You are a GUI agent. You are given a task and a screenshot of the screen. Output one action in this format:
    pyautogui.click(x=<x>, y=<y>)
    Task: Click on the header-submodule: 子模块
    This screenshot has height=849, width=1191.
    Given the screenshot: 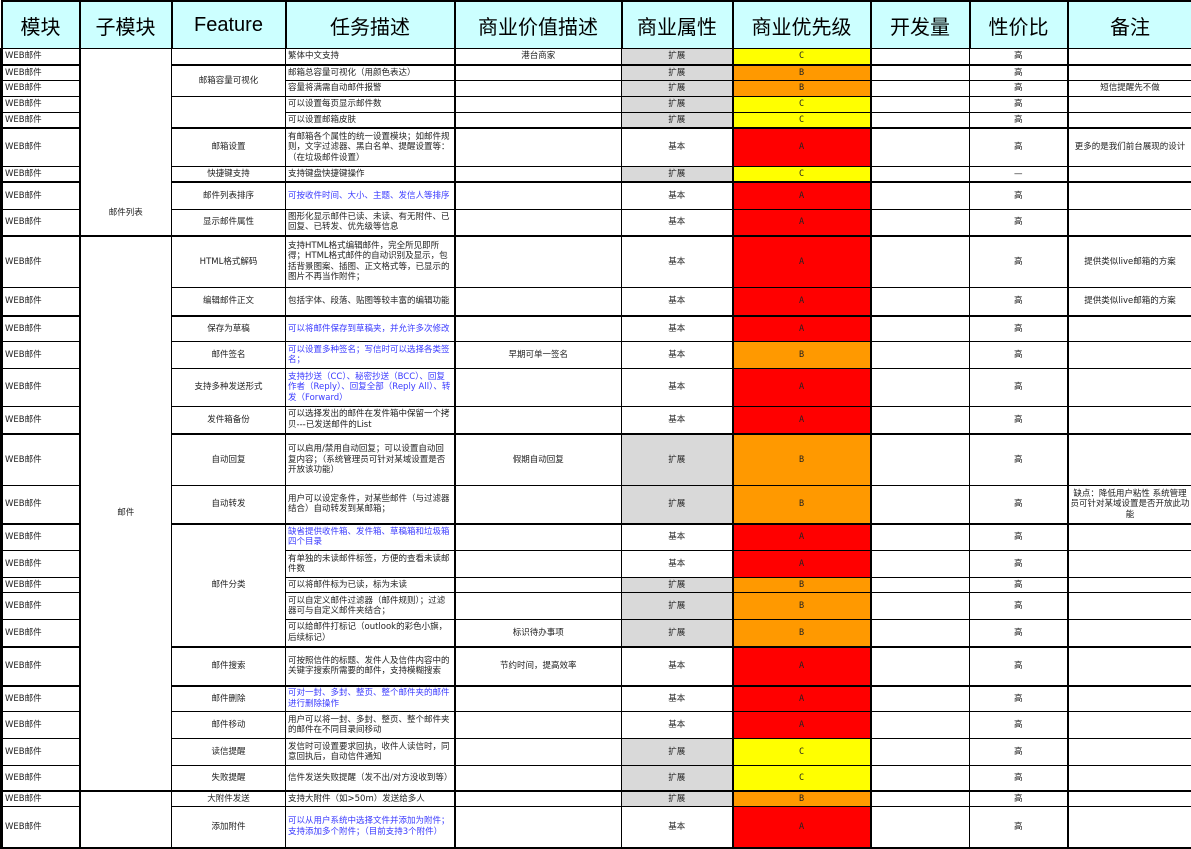 What is the action you would take?
    pyautogui.click(x=125, y=24)
    